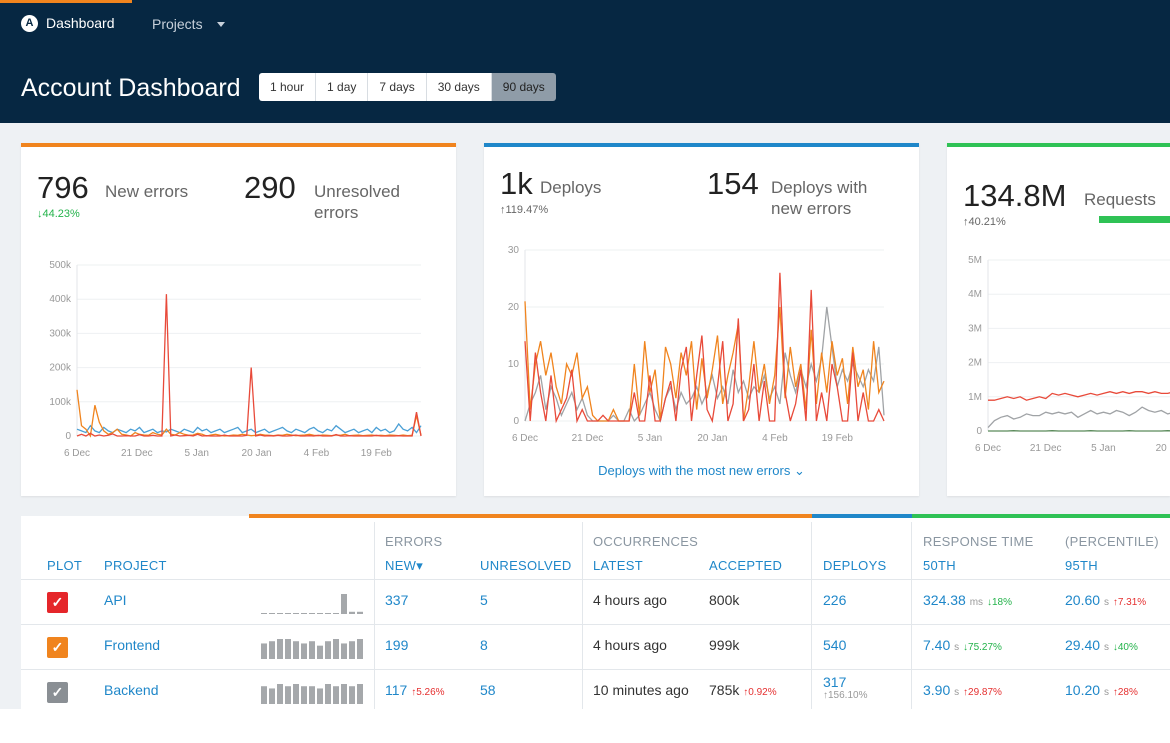  Describe the element at coordinates (58, 214) in the screenshot. I see `new-errors-delta: ↓44.23%` at that location.